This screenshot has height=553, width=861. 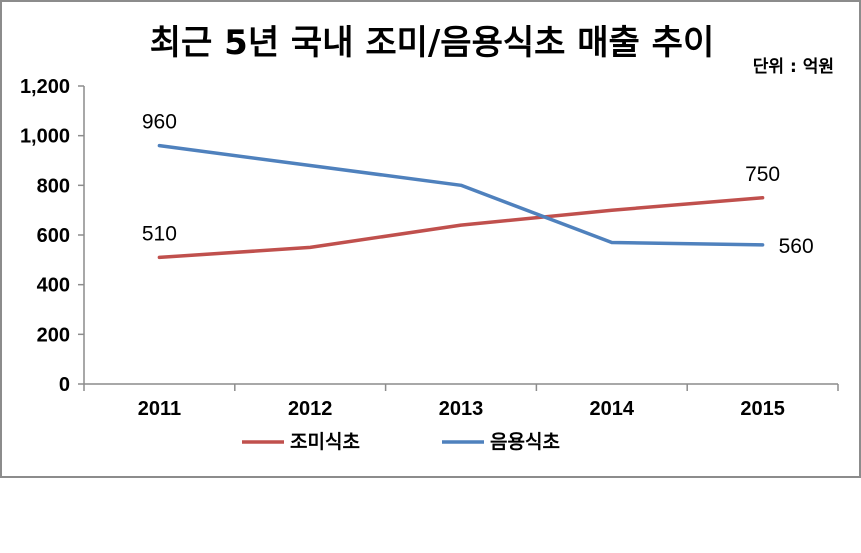 What do you see at coordinates (64, 385) in the screenshot?
I see `y-tick-label: 0` at bounding box center [64, 385].